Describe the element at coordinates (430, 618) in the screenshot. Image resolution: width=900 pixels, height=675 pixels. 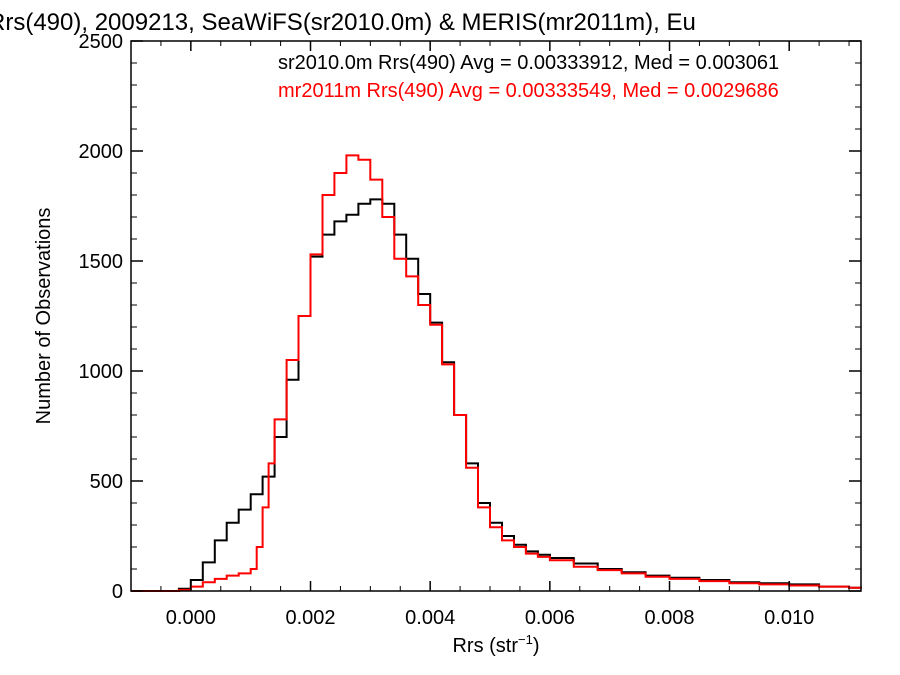
I see `x-tick-label: 0.004` at that location.